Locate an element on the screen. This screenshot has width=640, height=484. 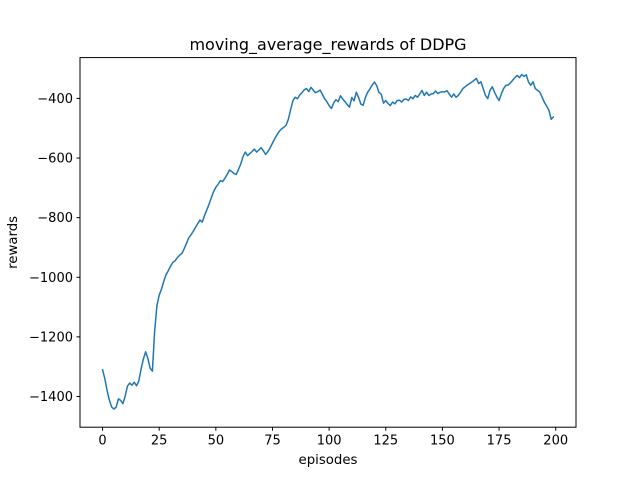
x-tick-label: 200 is located at coordinates (555, 441).